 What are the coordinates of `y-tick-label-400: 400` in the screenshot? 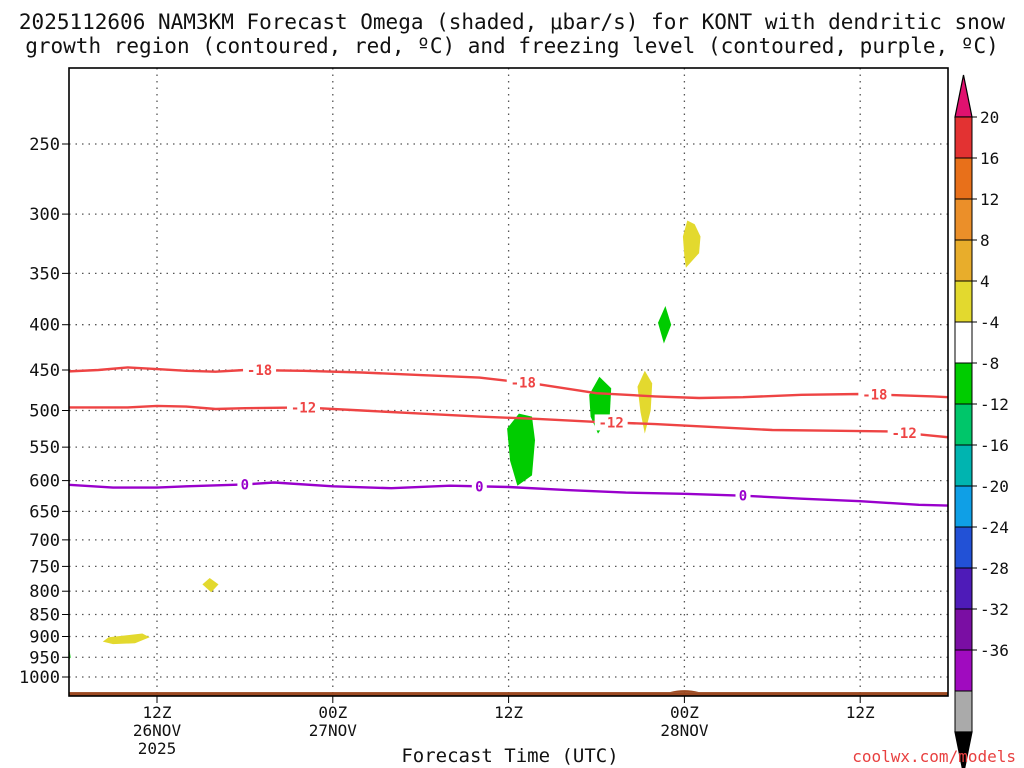 It's located at (44, 326).